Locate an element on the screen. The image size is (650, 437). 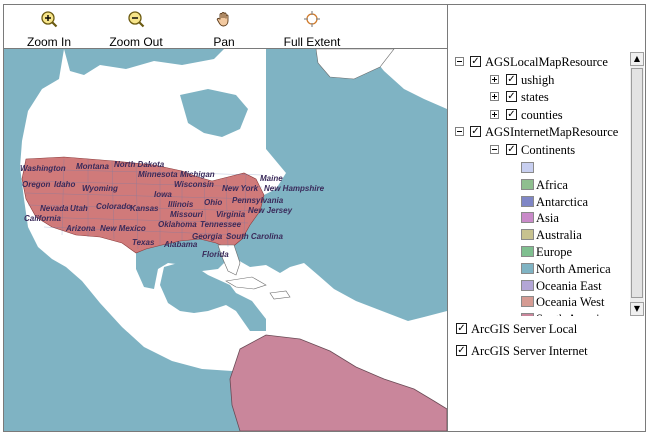
layer-ushigh-label: ushigh is located at coordinates (538, 80).